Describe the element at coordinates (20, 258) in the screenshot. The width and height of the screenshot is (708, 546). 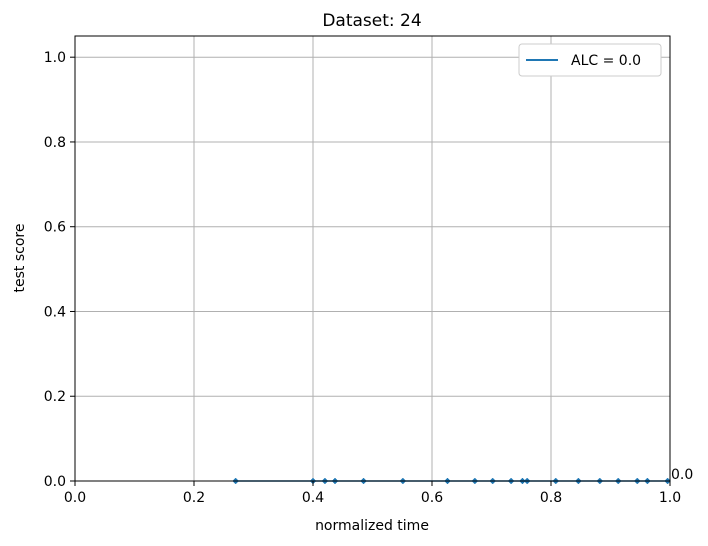
I see `y-axis-label: test score` at that location.